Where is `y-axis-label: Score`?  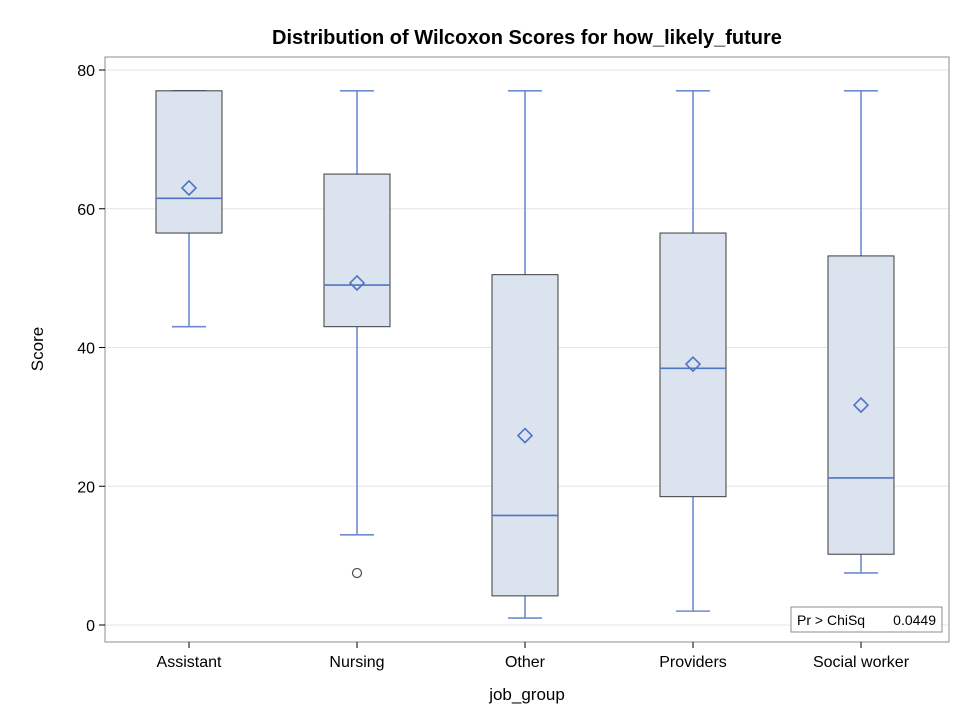
y-axis-label: Score is located at coordinates (37, 349).